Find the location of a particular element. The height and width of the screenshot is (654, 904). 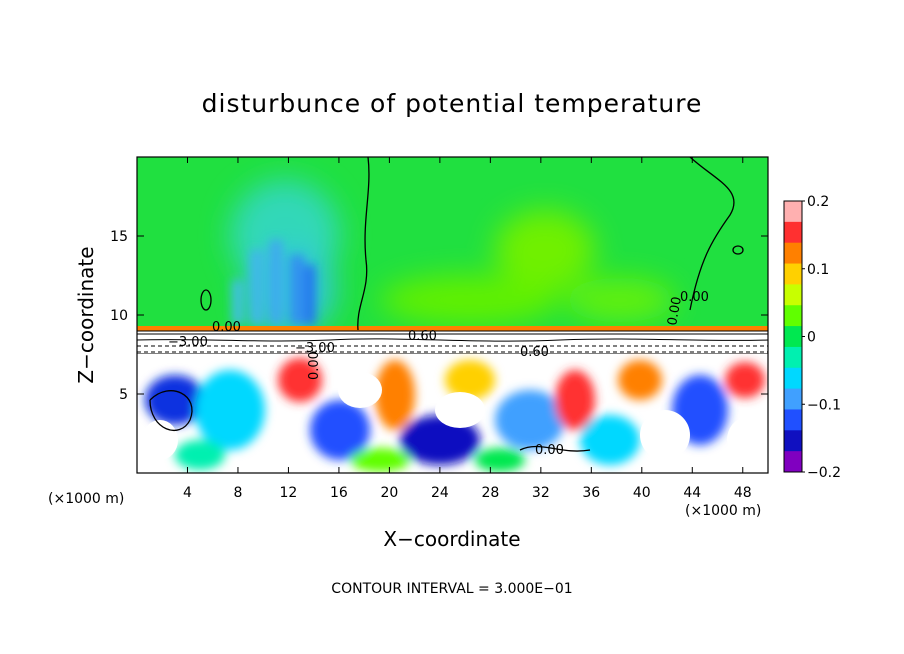

y-tick-label: 15 is located at coordinates (119, 237).